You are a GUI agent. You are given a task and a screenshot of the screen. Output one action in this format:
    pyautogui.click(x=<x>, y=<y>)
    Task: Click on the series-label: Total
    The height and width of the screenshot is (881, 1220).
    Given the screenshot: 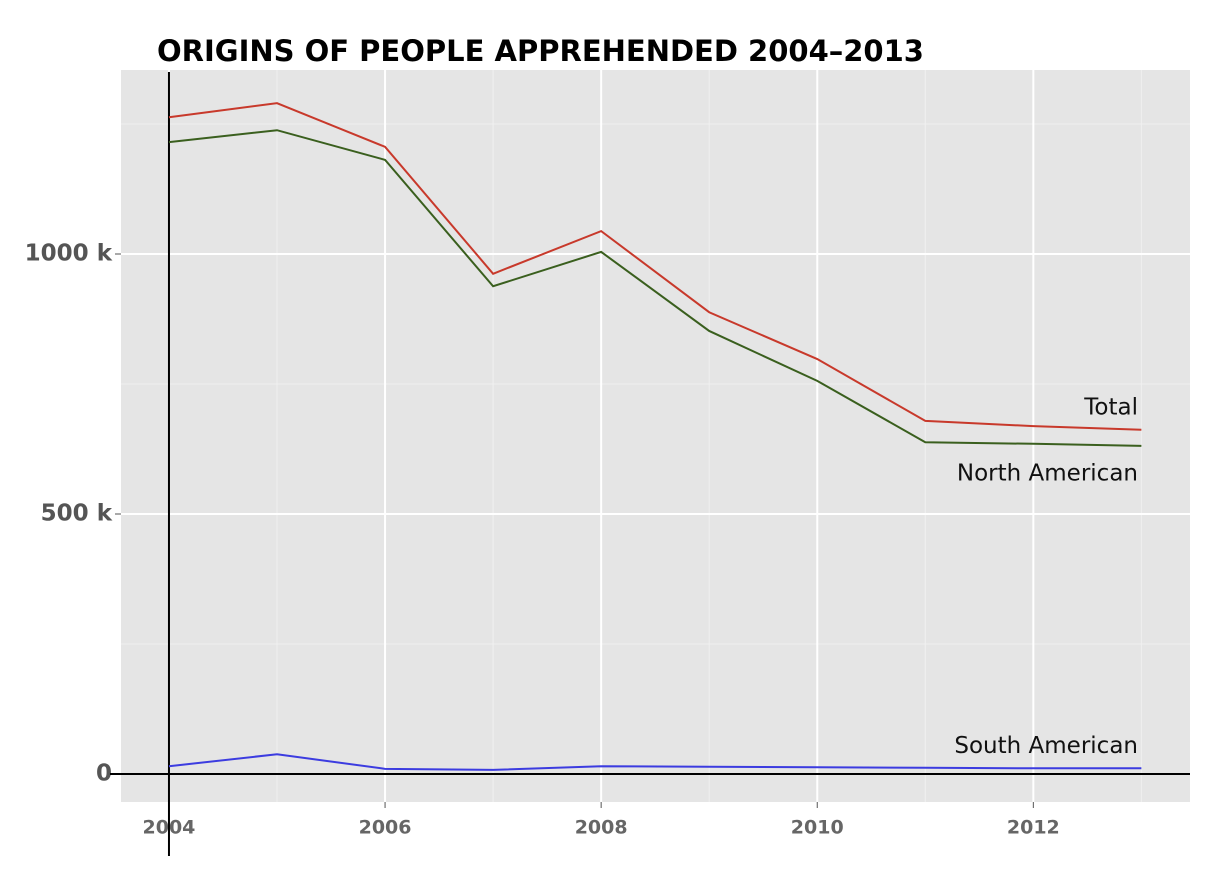 What is the action you would take?
    pyautogui.click(x=1110, y=407)
    